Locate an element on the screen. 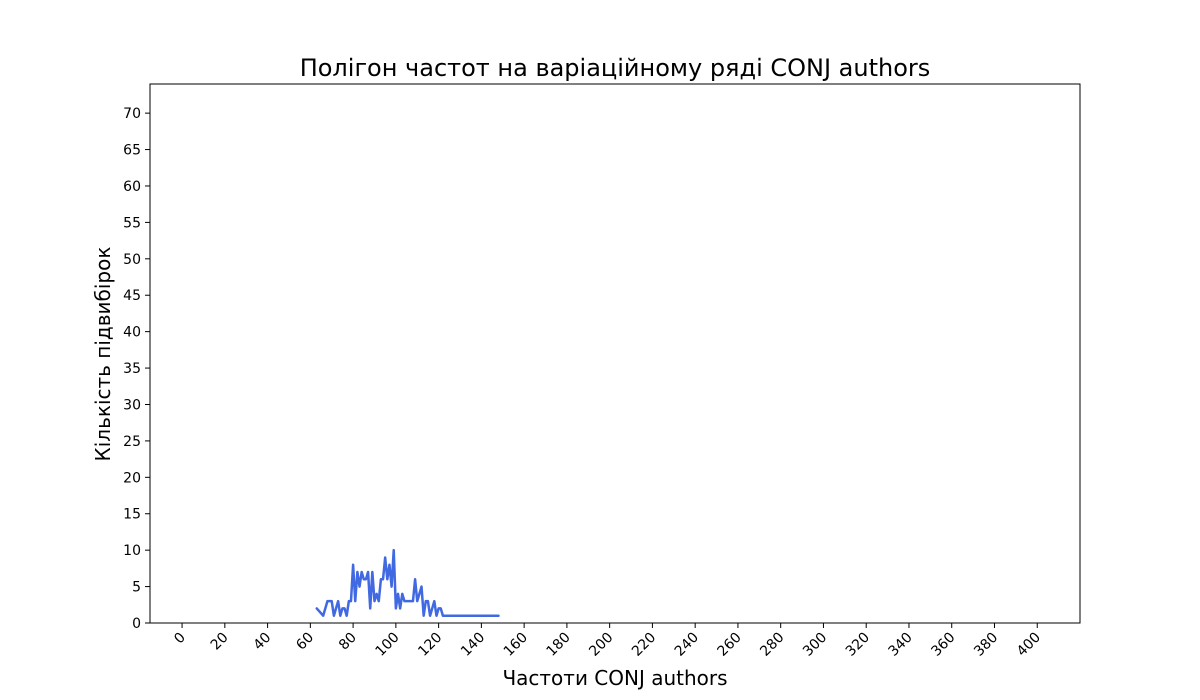 This screenshot has height=700, width=1200. x-tick-label: 180 is located at coordinates (559, 645).